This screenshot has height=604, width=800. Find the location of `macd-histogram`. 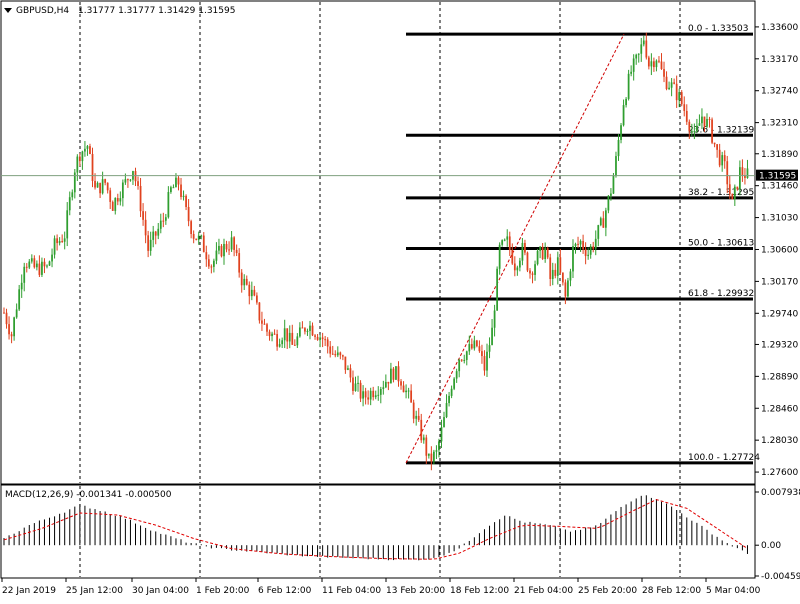

macd-histogram is located at coordinates (375, 528).